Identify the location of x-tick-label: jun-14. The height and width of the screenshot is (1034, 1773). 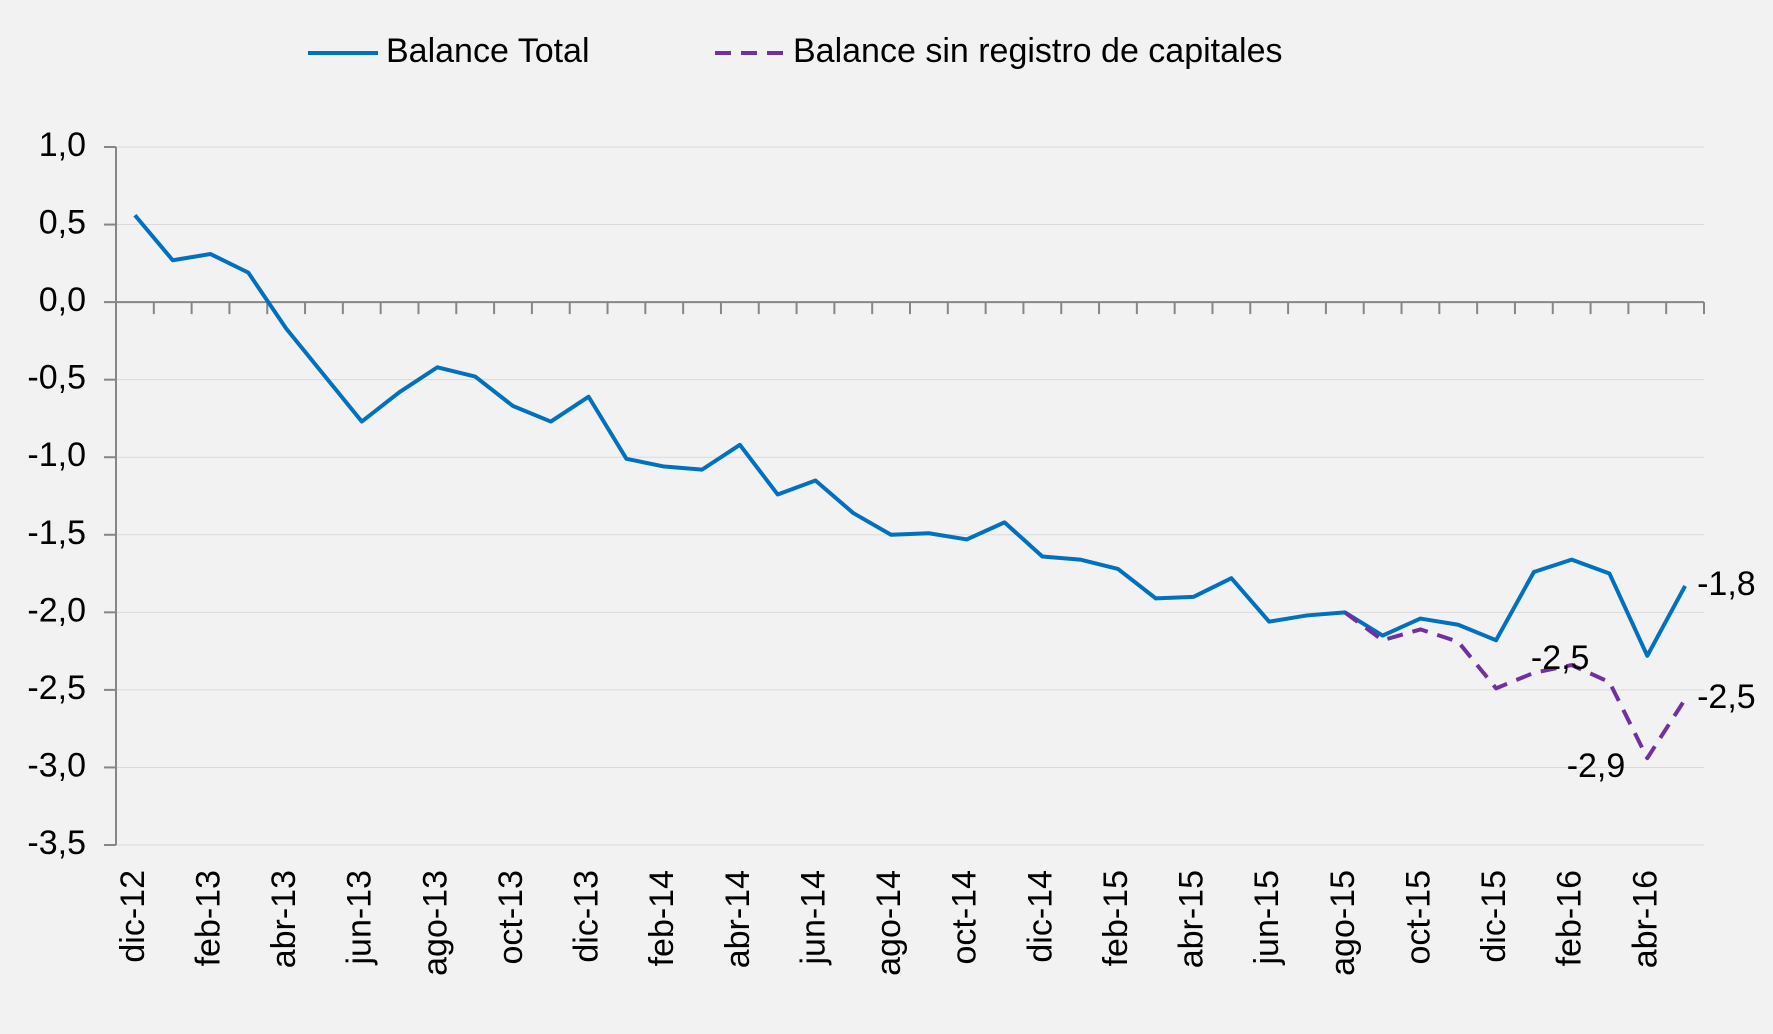
(813, 918).